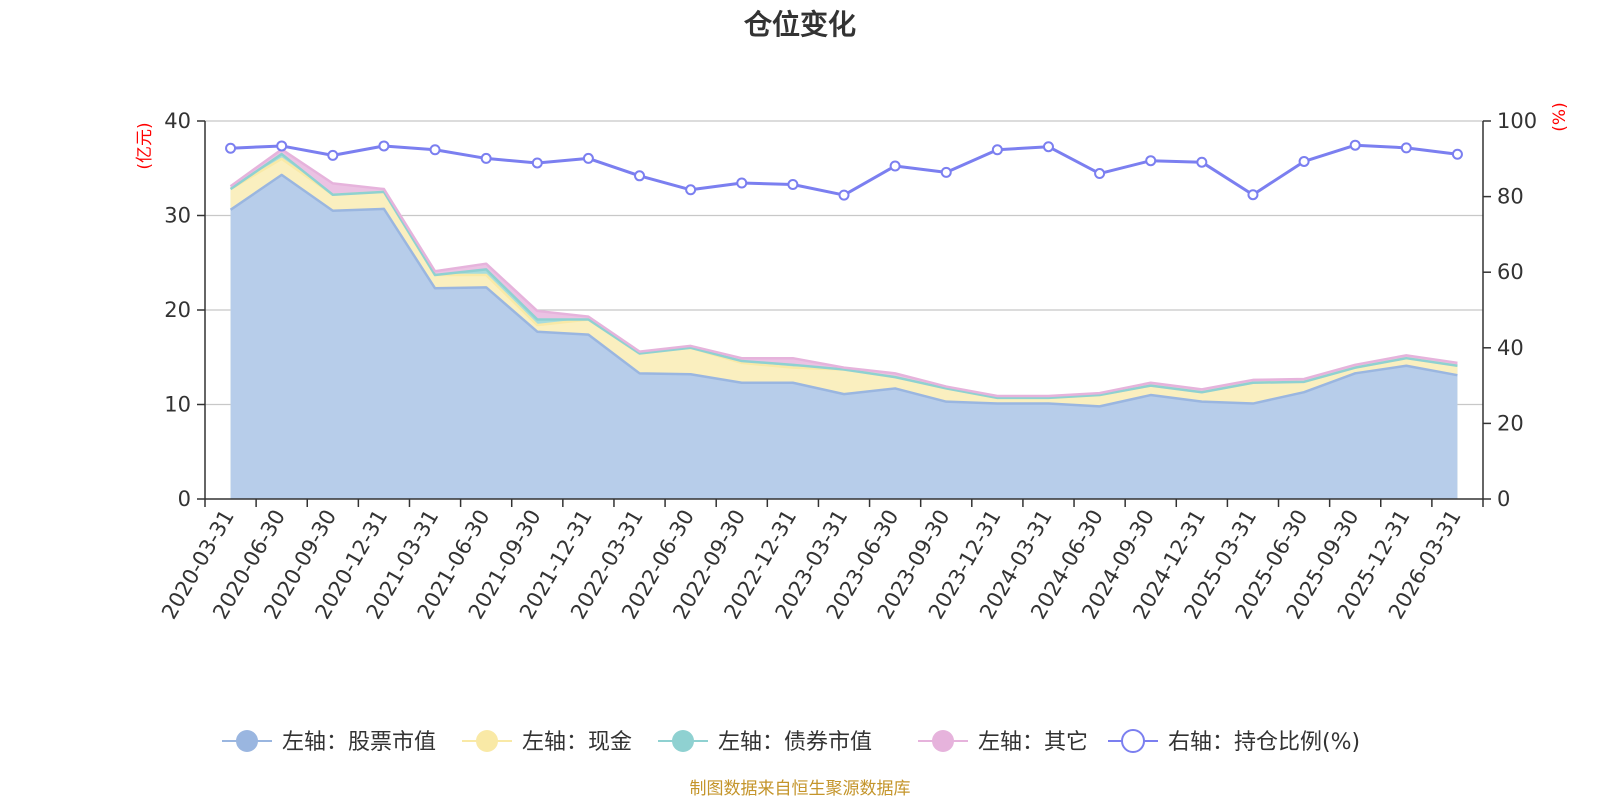  I want to click on right-tick-label: 80, so click(1510, 197).